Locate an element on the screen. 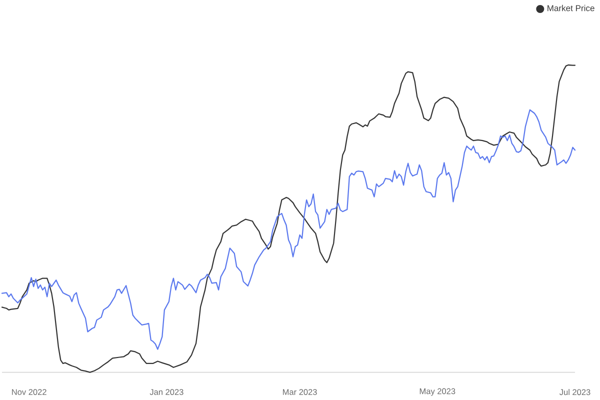 The image size is (600, 400). x-tick-label: May 2023 is located at coordinates (438, 392).